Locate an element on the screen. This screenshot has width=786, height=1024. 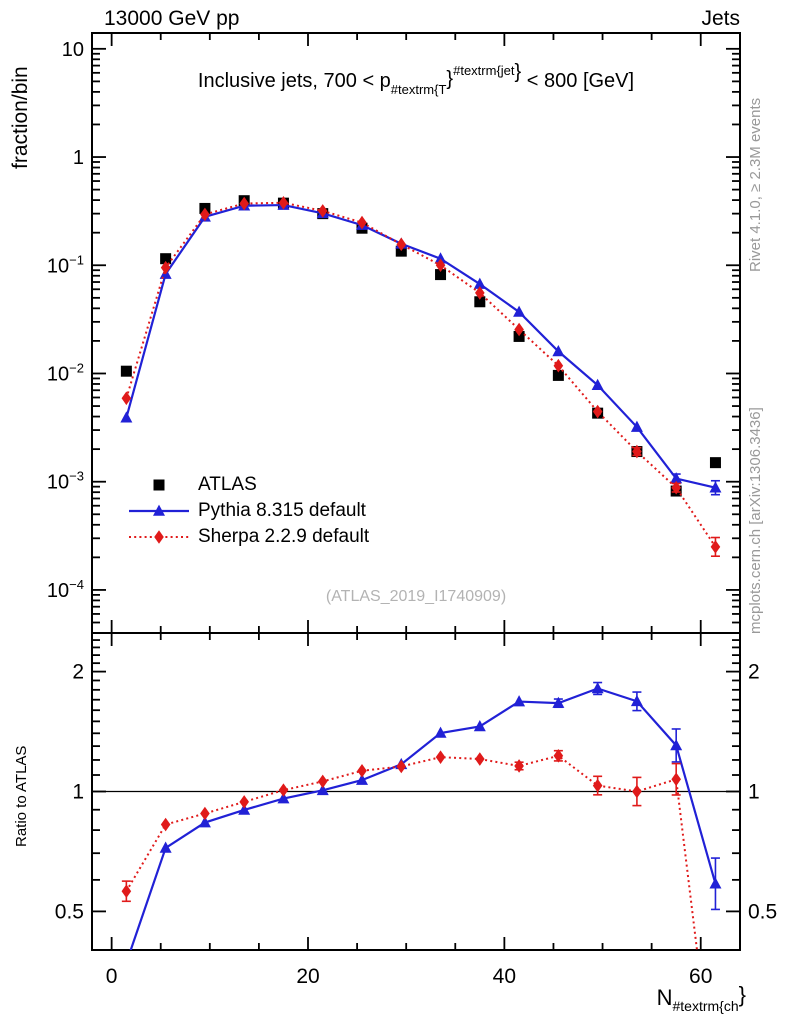
plot-title-brace2: } is located at coordinates (518, 72).